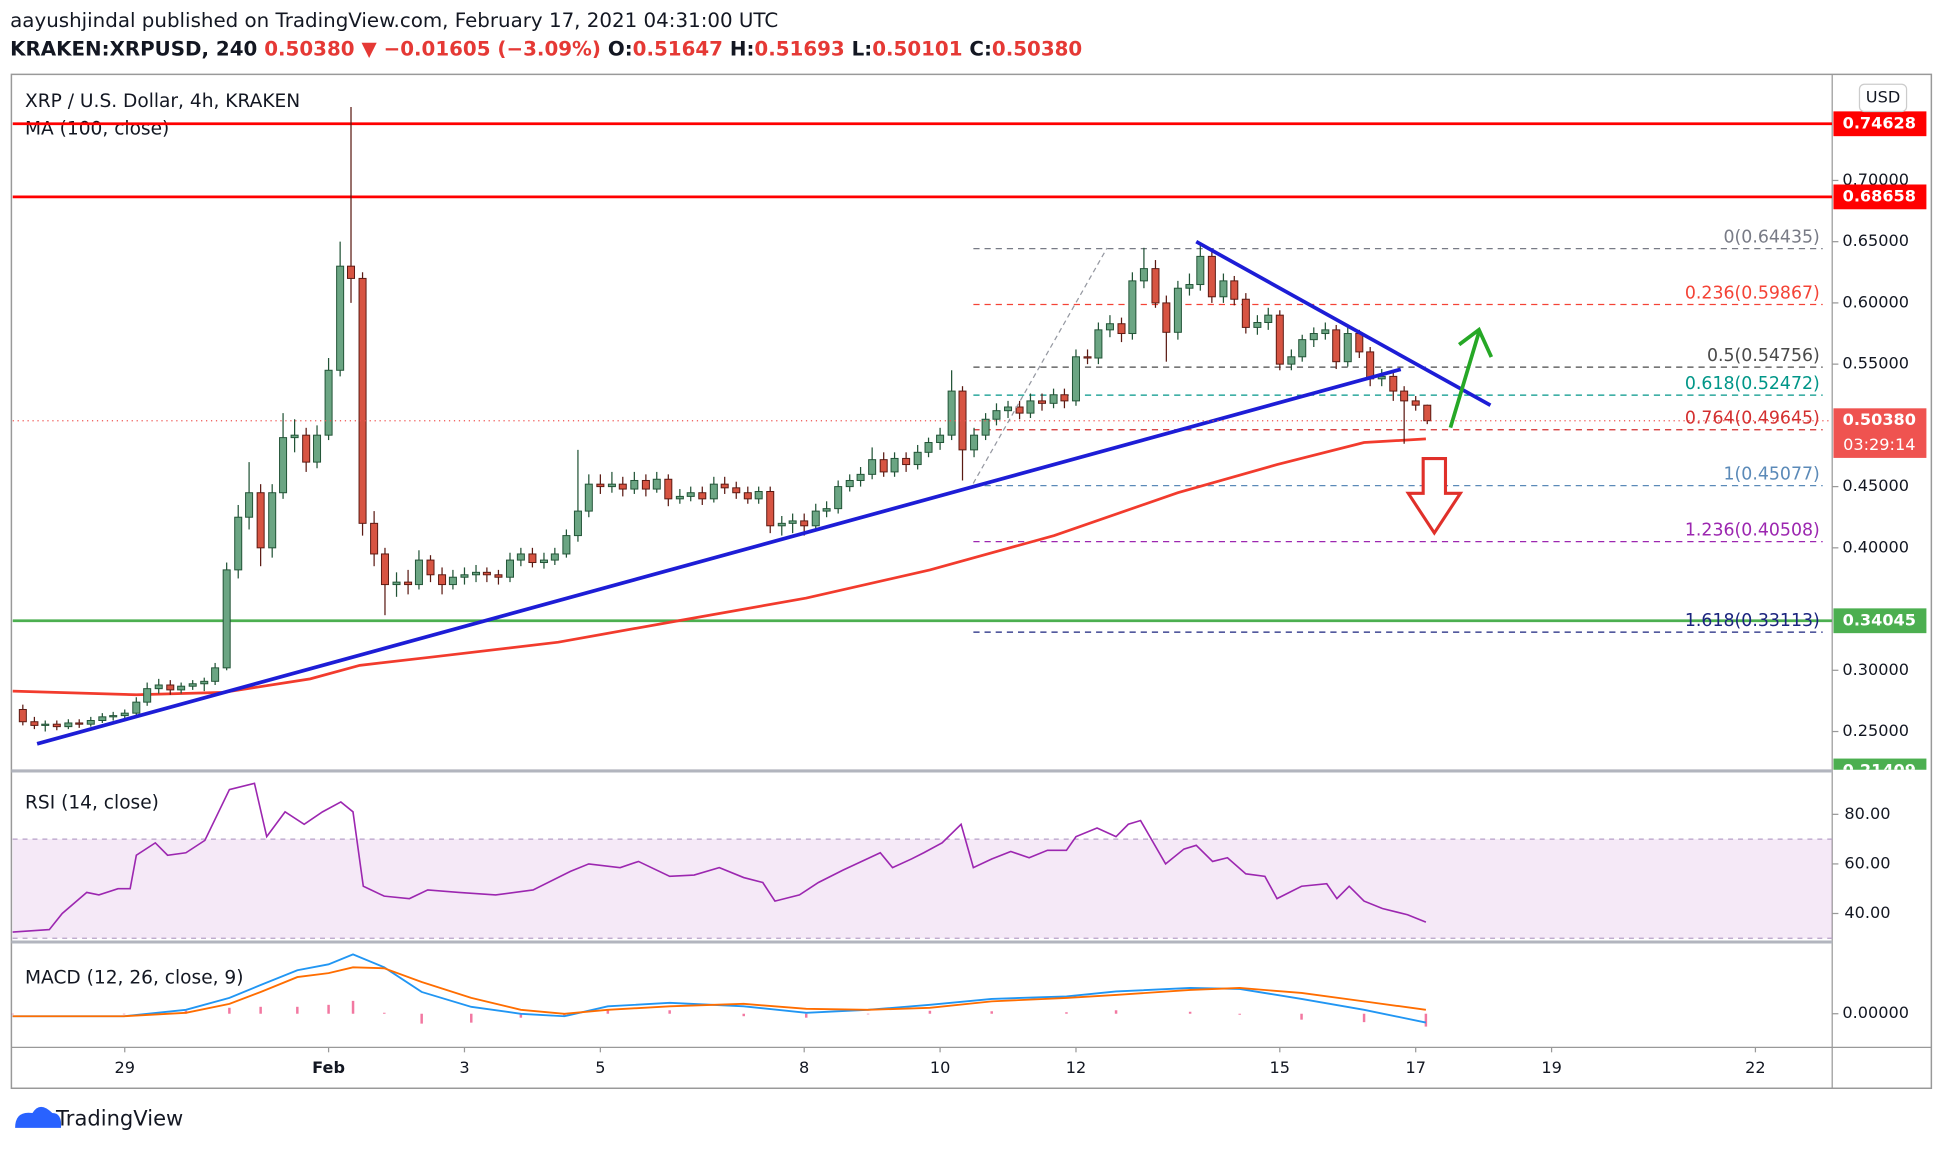  I want to click on currency: USD, so click(1883, 96).